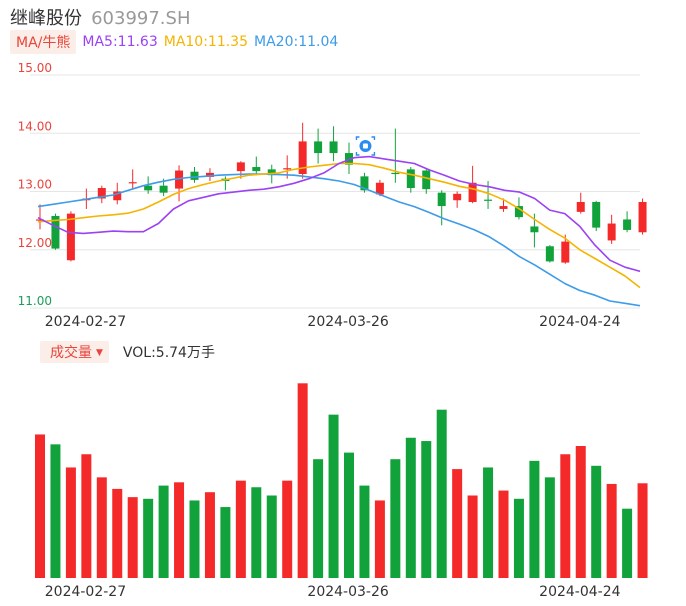 The height and width of the screenshot is (606, 686). What do you see at coordinates (100, 17) in the screenshot?
I see `stock-header: 继峰股份 603997.SH` at bounding box center [100, 17].